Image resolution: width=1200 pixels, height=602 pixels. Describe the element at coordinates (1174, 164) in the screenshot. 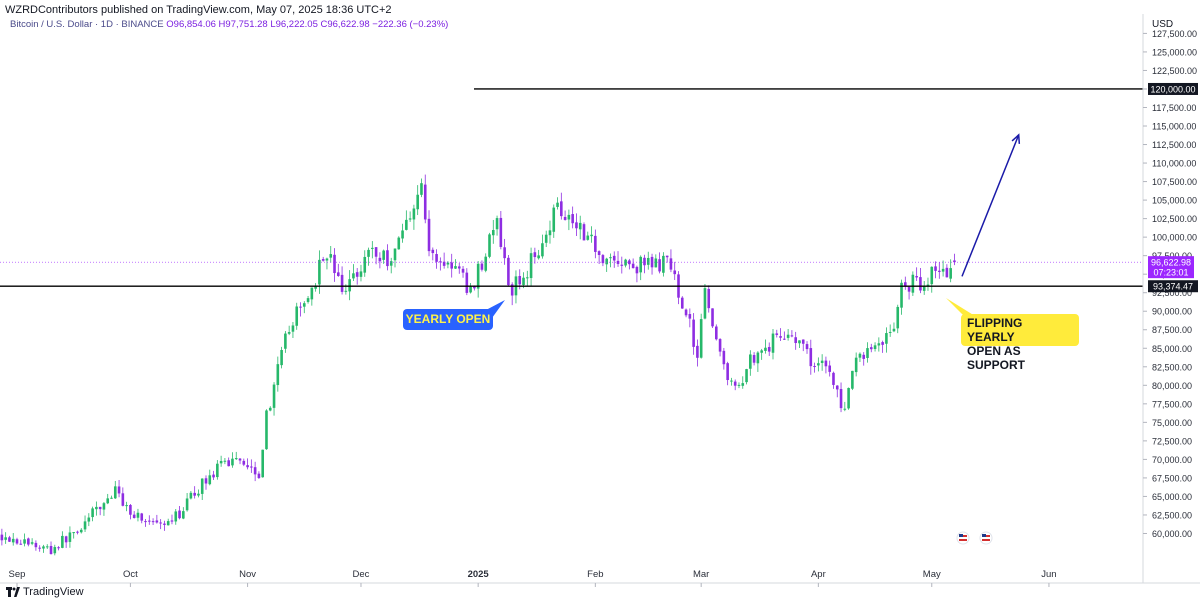

I see `price-tick-label: 110,000.00` at that location.